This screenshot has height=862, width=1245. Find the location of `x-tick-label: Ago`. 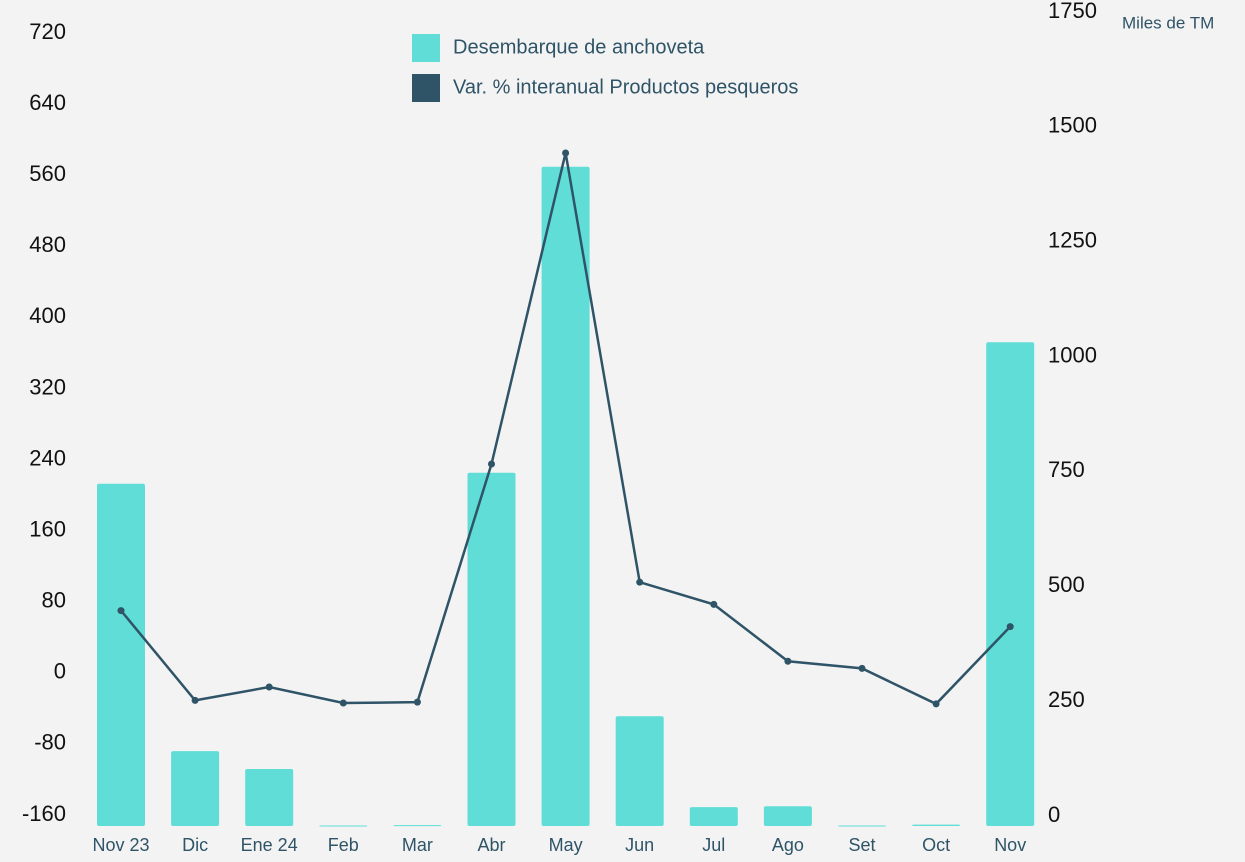

x-tick-label: Ago is located at coordinates (788, 845).